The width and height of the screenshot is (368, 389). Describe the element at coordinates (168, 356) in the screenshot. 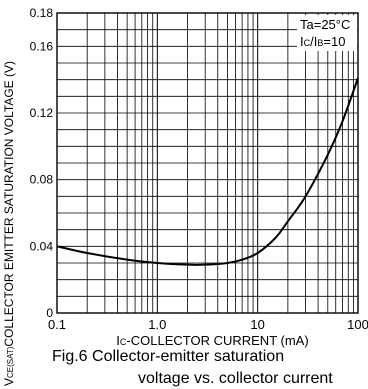

I see `figure-caption-line1: Fig.6 Collector-emitter saturation` at that location.